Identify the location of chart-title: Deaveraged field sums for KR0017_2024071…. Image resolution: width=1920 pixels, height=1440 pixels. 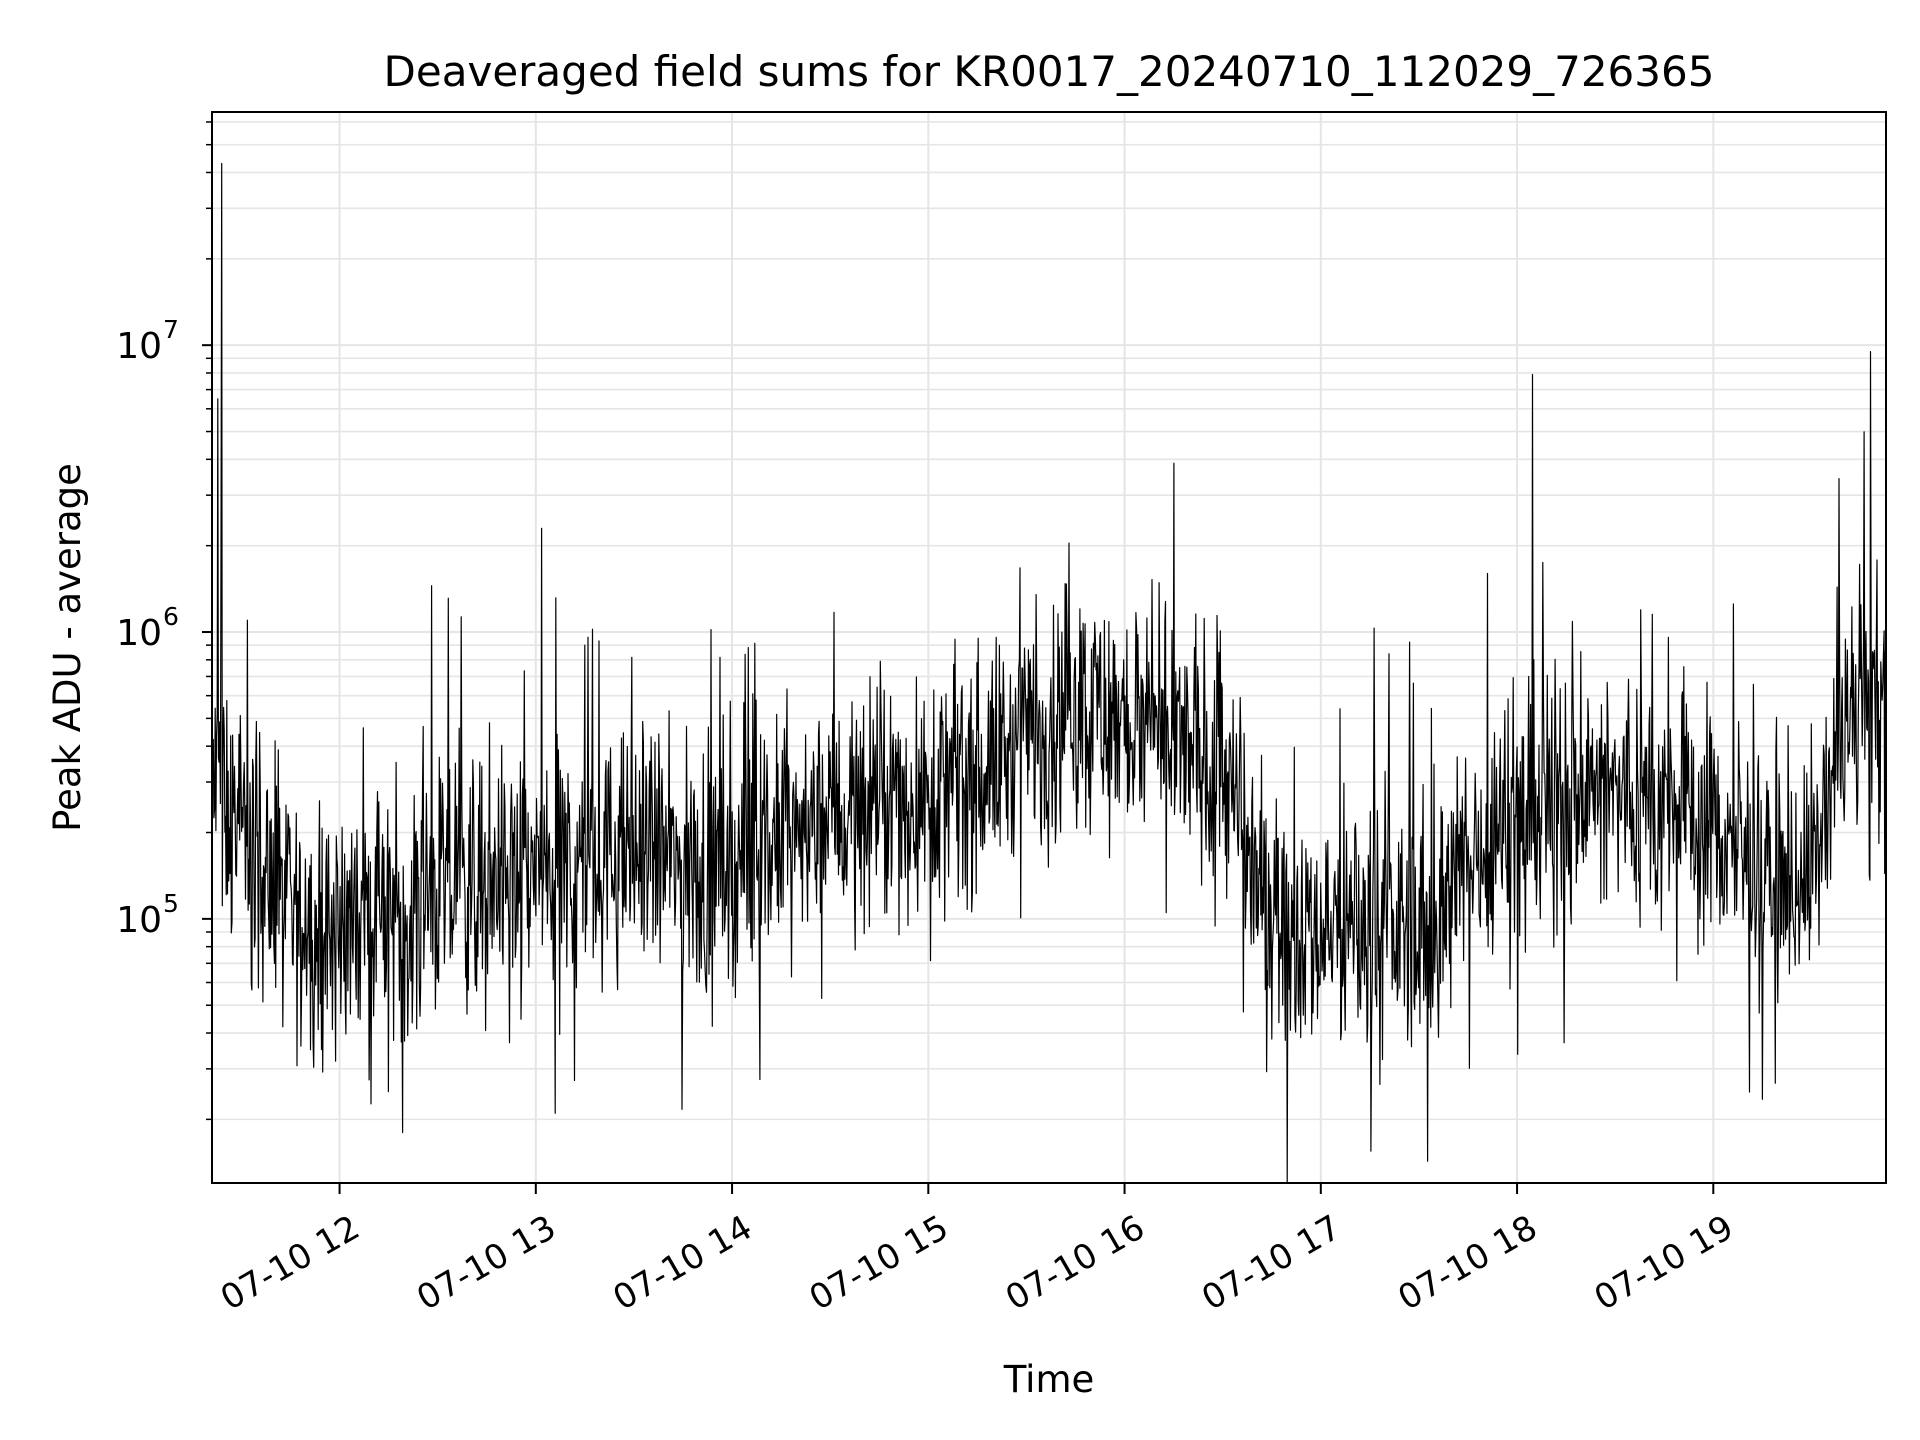
(1049, 71).